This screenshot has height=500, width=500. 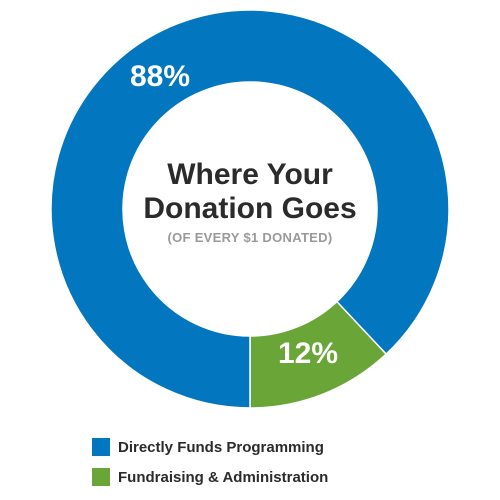 What do you see at coordinates (250, 174) in the screenshot?
I see `chart-title-line-1: Where Your` at bounding box center [250, 174].